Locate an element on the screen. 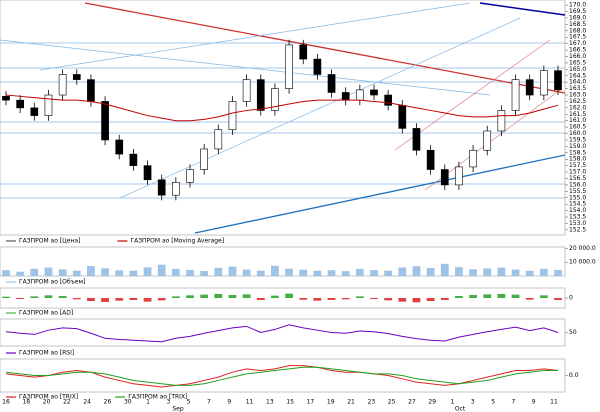 The image size is (600, 412). x-tick-label: 23 is located at coordinates (372, 402).